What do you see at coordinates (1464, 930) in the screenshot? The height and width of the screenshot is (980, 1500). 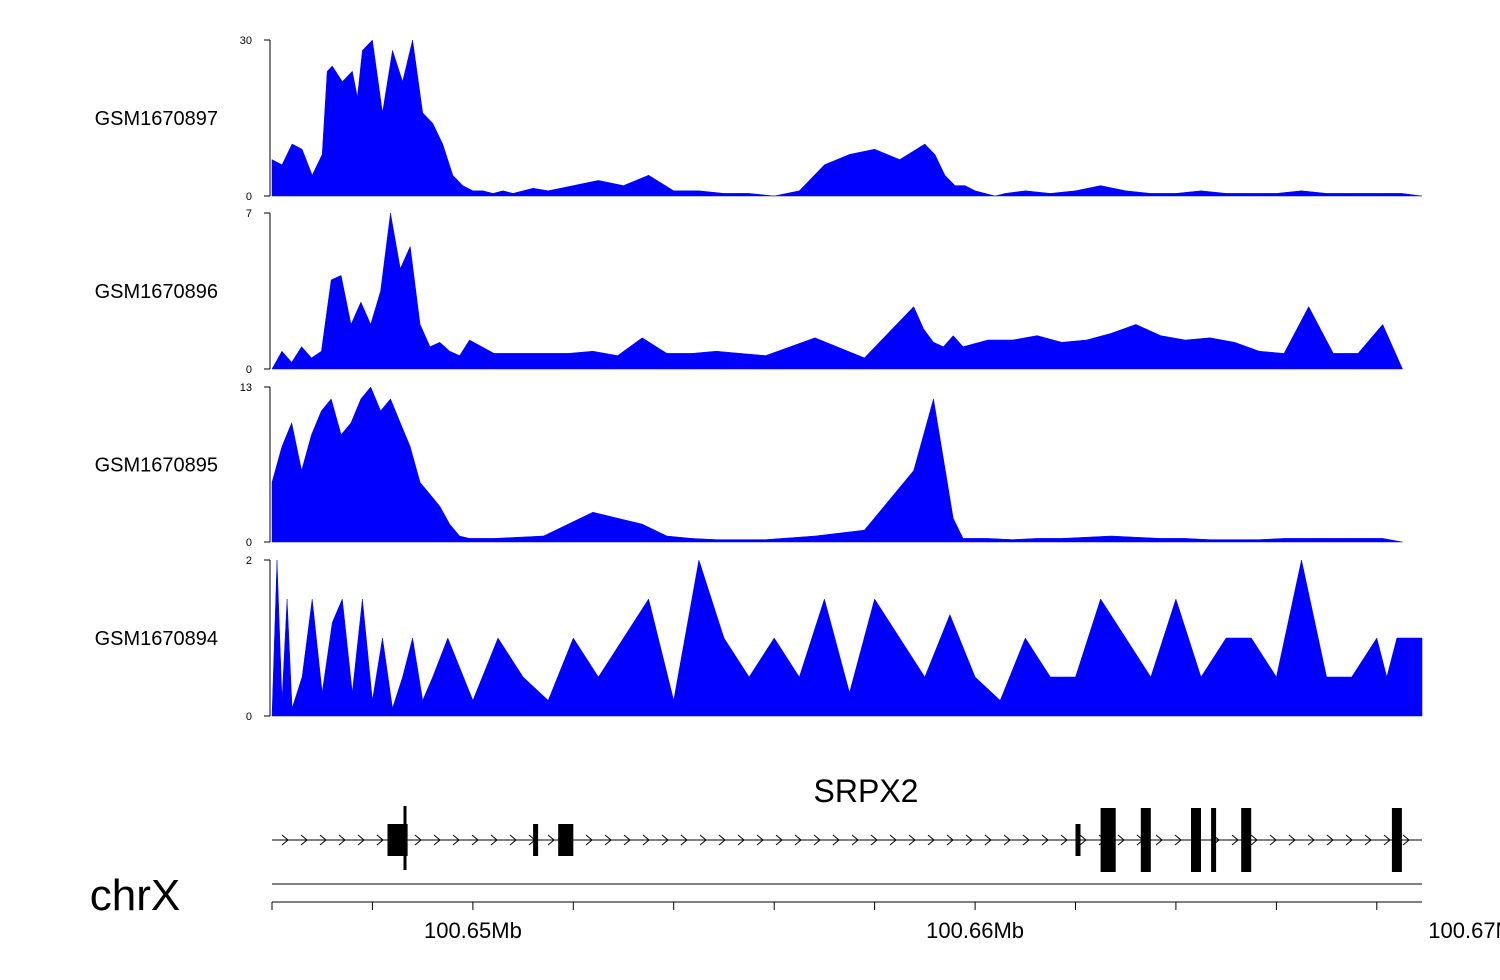 I see `x-tick-label: 100.67Mb` at bounding box center [1464, 930].